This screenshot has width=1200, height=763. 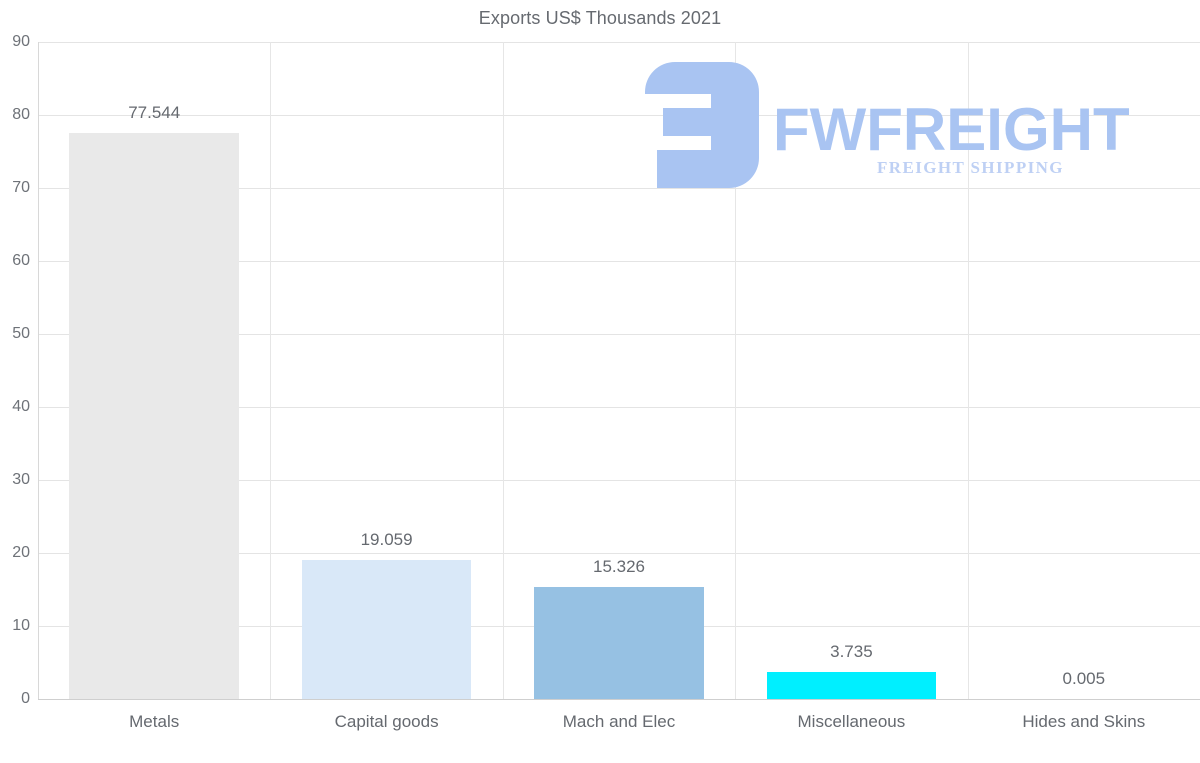 What do you see at coordinates (21, 333) in the screenshot?
I see `y-axis-tick-label: 50` at bounding box center [21, 333].